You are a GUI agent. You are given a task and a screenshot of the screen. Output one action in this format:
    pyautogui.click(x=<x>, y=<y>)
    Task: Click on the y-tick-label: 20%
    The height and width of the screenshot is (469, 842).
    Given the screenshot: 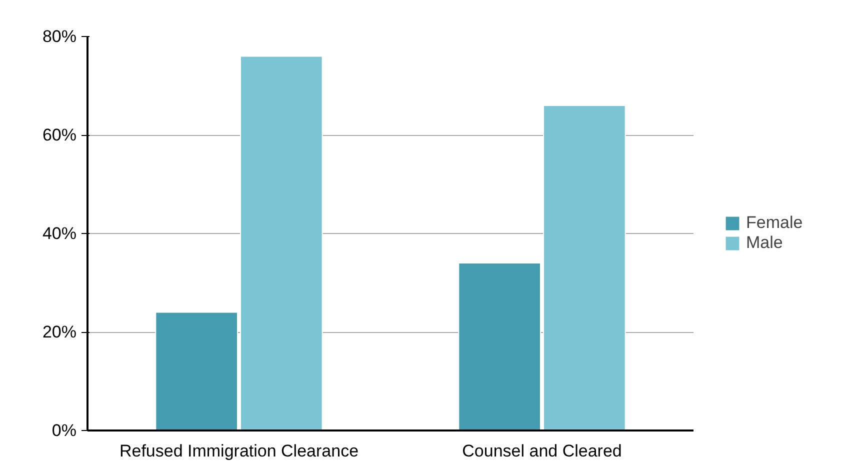 What is the action you would take?
    pyautogui.click(x=59, y=332)
    